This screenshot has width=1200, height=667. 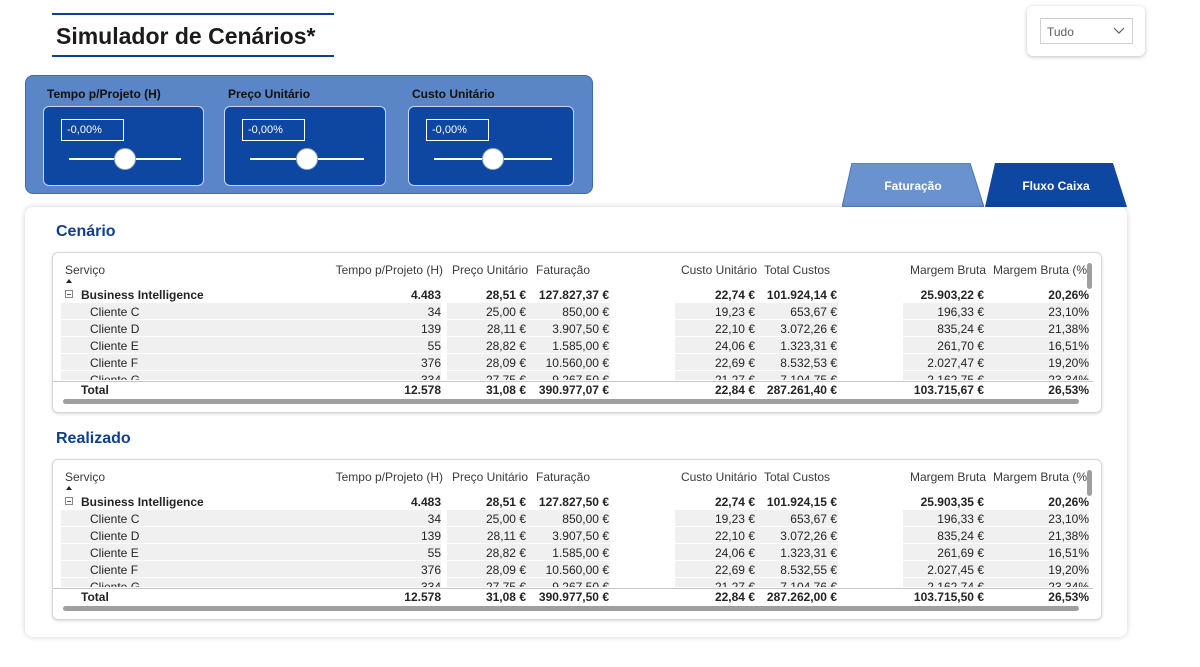 What do you see at coordinates (493, 159) in the screenshot?
I see `slider-custo-thumb` at bounding box center [493, 159].